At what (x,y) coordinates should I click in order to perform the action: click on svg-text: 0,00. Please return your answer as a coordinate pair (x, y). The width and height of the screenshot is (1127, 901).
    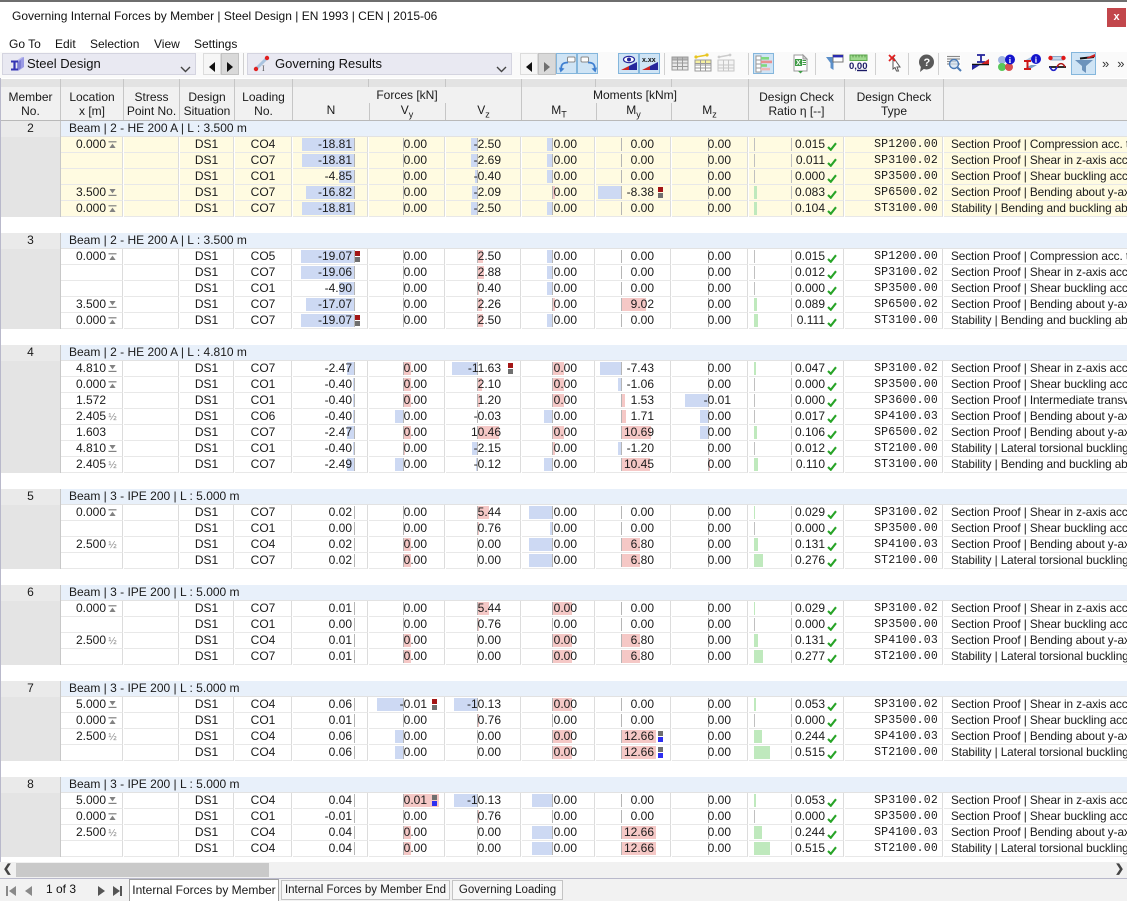
    Looking at the image, I should click on (858, 66).